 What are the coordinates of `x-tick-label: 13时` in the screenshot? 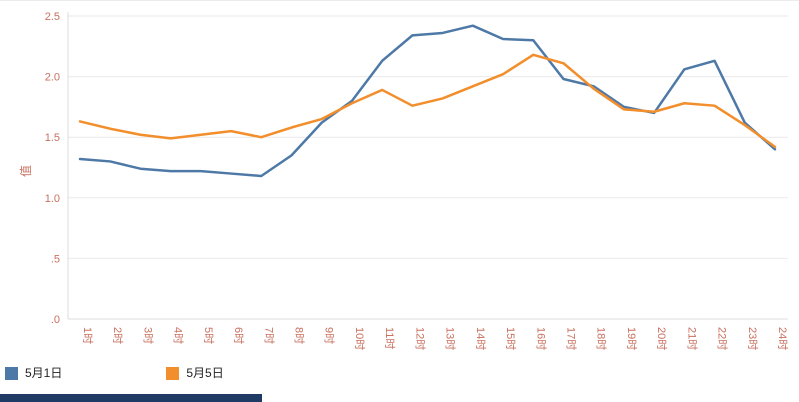 It's located at (450, 338).